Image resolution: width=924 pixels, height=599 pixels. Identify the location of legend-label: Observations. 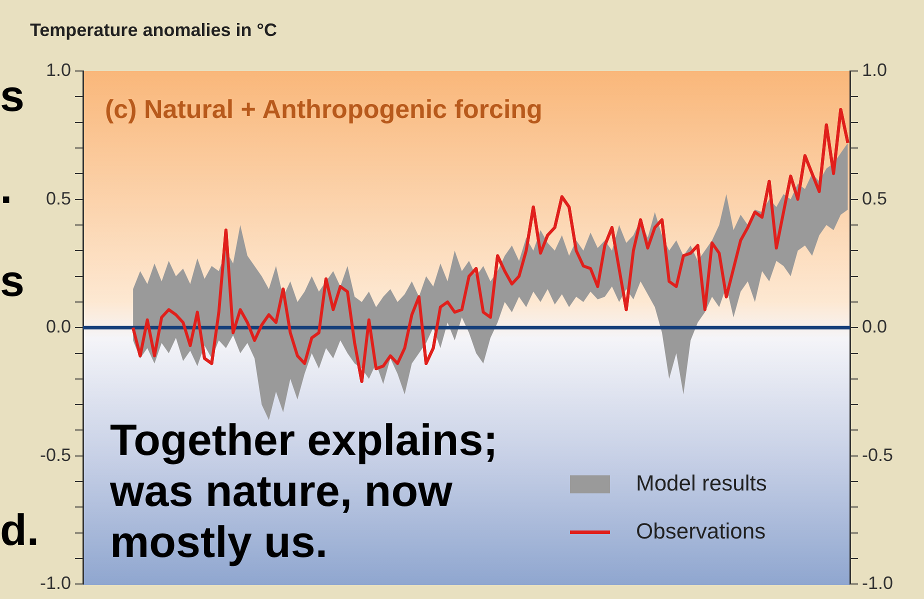
(701, 531).